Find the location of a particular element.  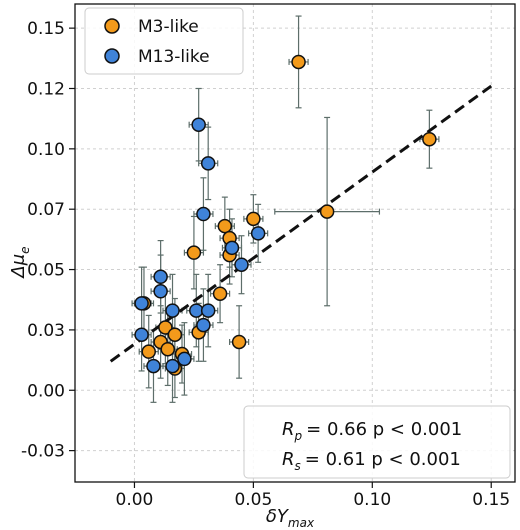

legend-marker-m3 is located at coordinates (112, 26).